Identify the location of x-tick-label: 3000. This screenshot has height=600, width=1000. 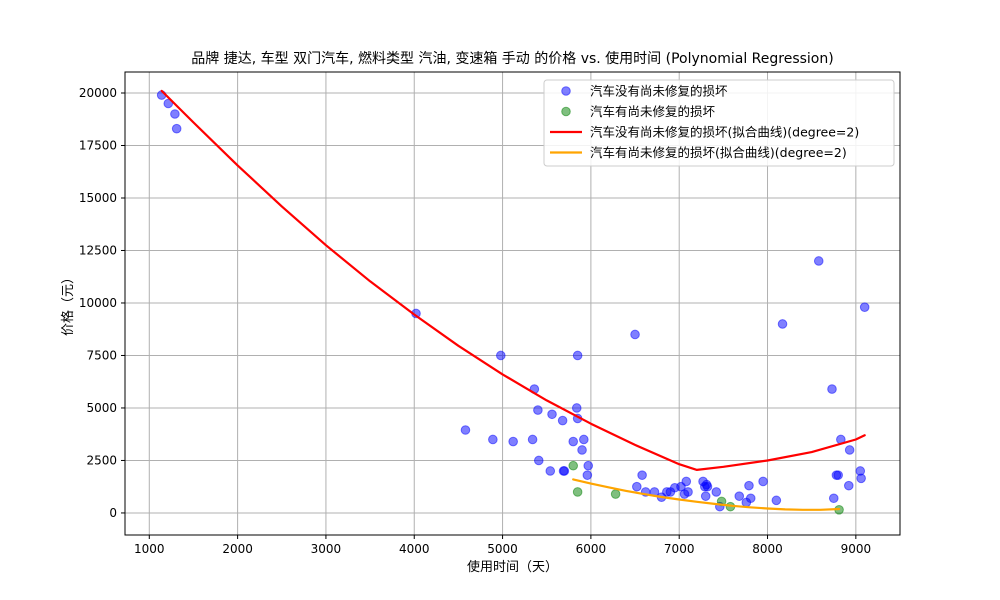
(326, 549).